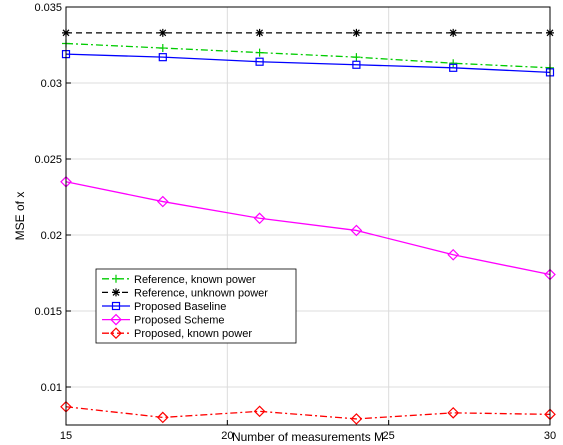 The height and width of the screenshot is (445, 563). What do you see at coordinates (51, 236) in the screenshot?
I see `y-tick-label: 0.02` at bounding box center [51, 236].